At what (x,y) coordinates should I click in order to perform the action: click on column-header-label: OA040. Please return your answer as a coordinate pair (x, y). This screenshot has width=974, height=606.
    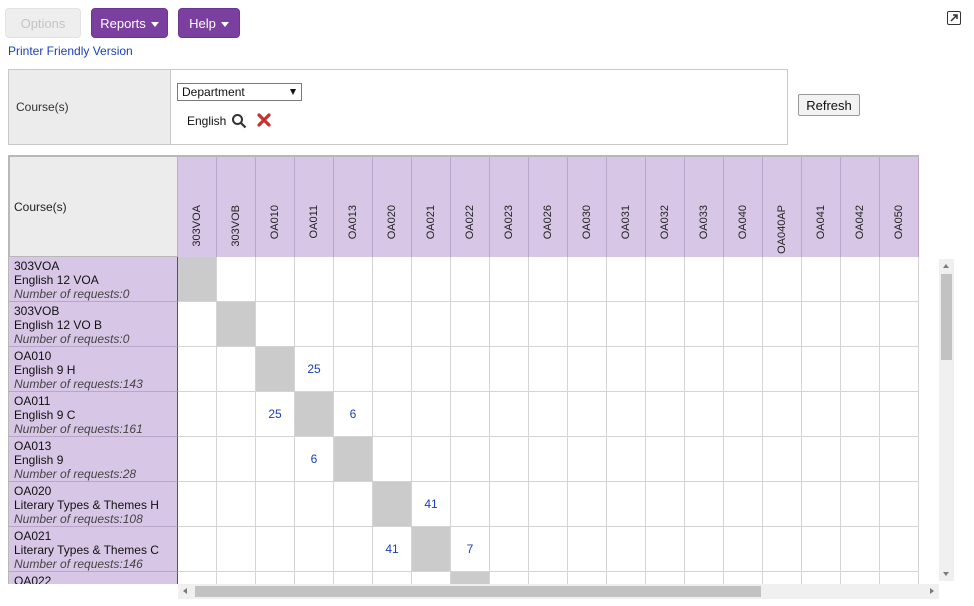
    Looking at the image, I should click on (743, 222).